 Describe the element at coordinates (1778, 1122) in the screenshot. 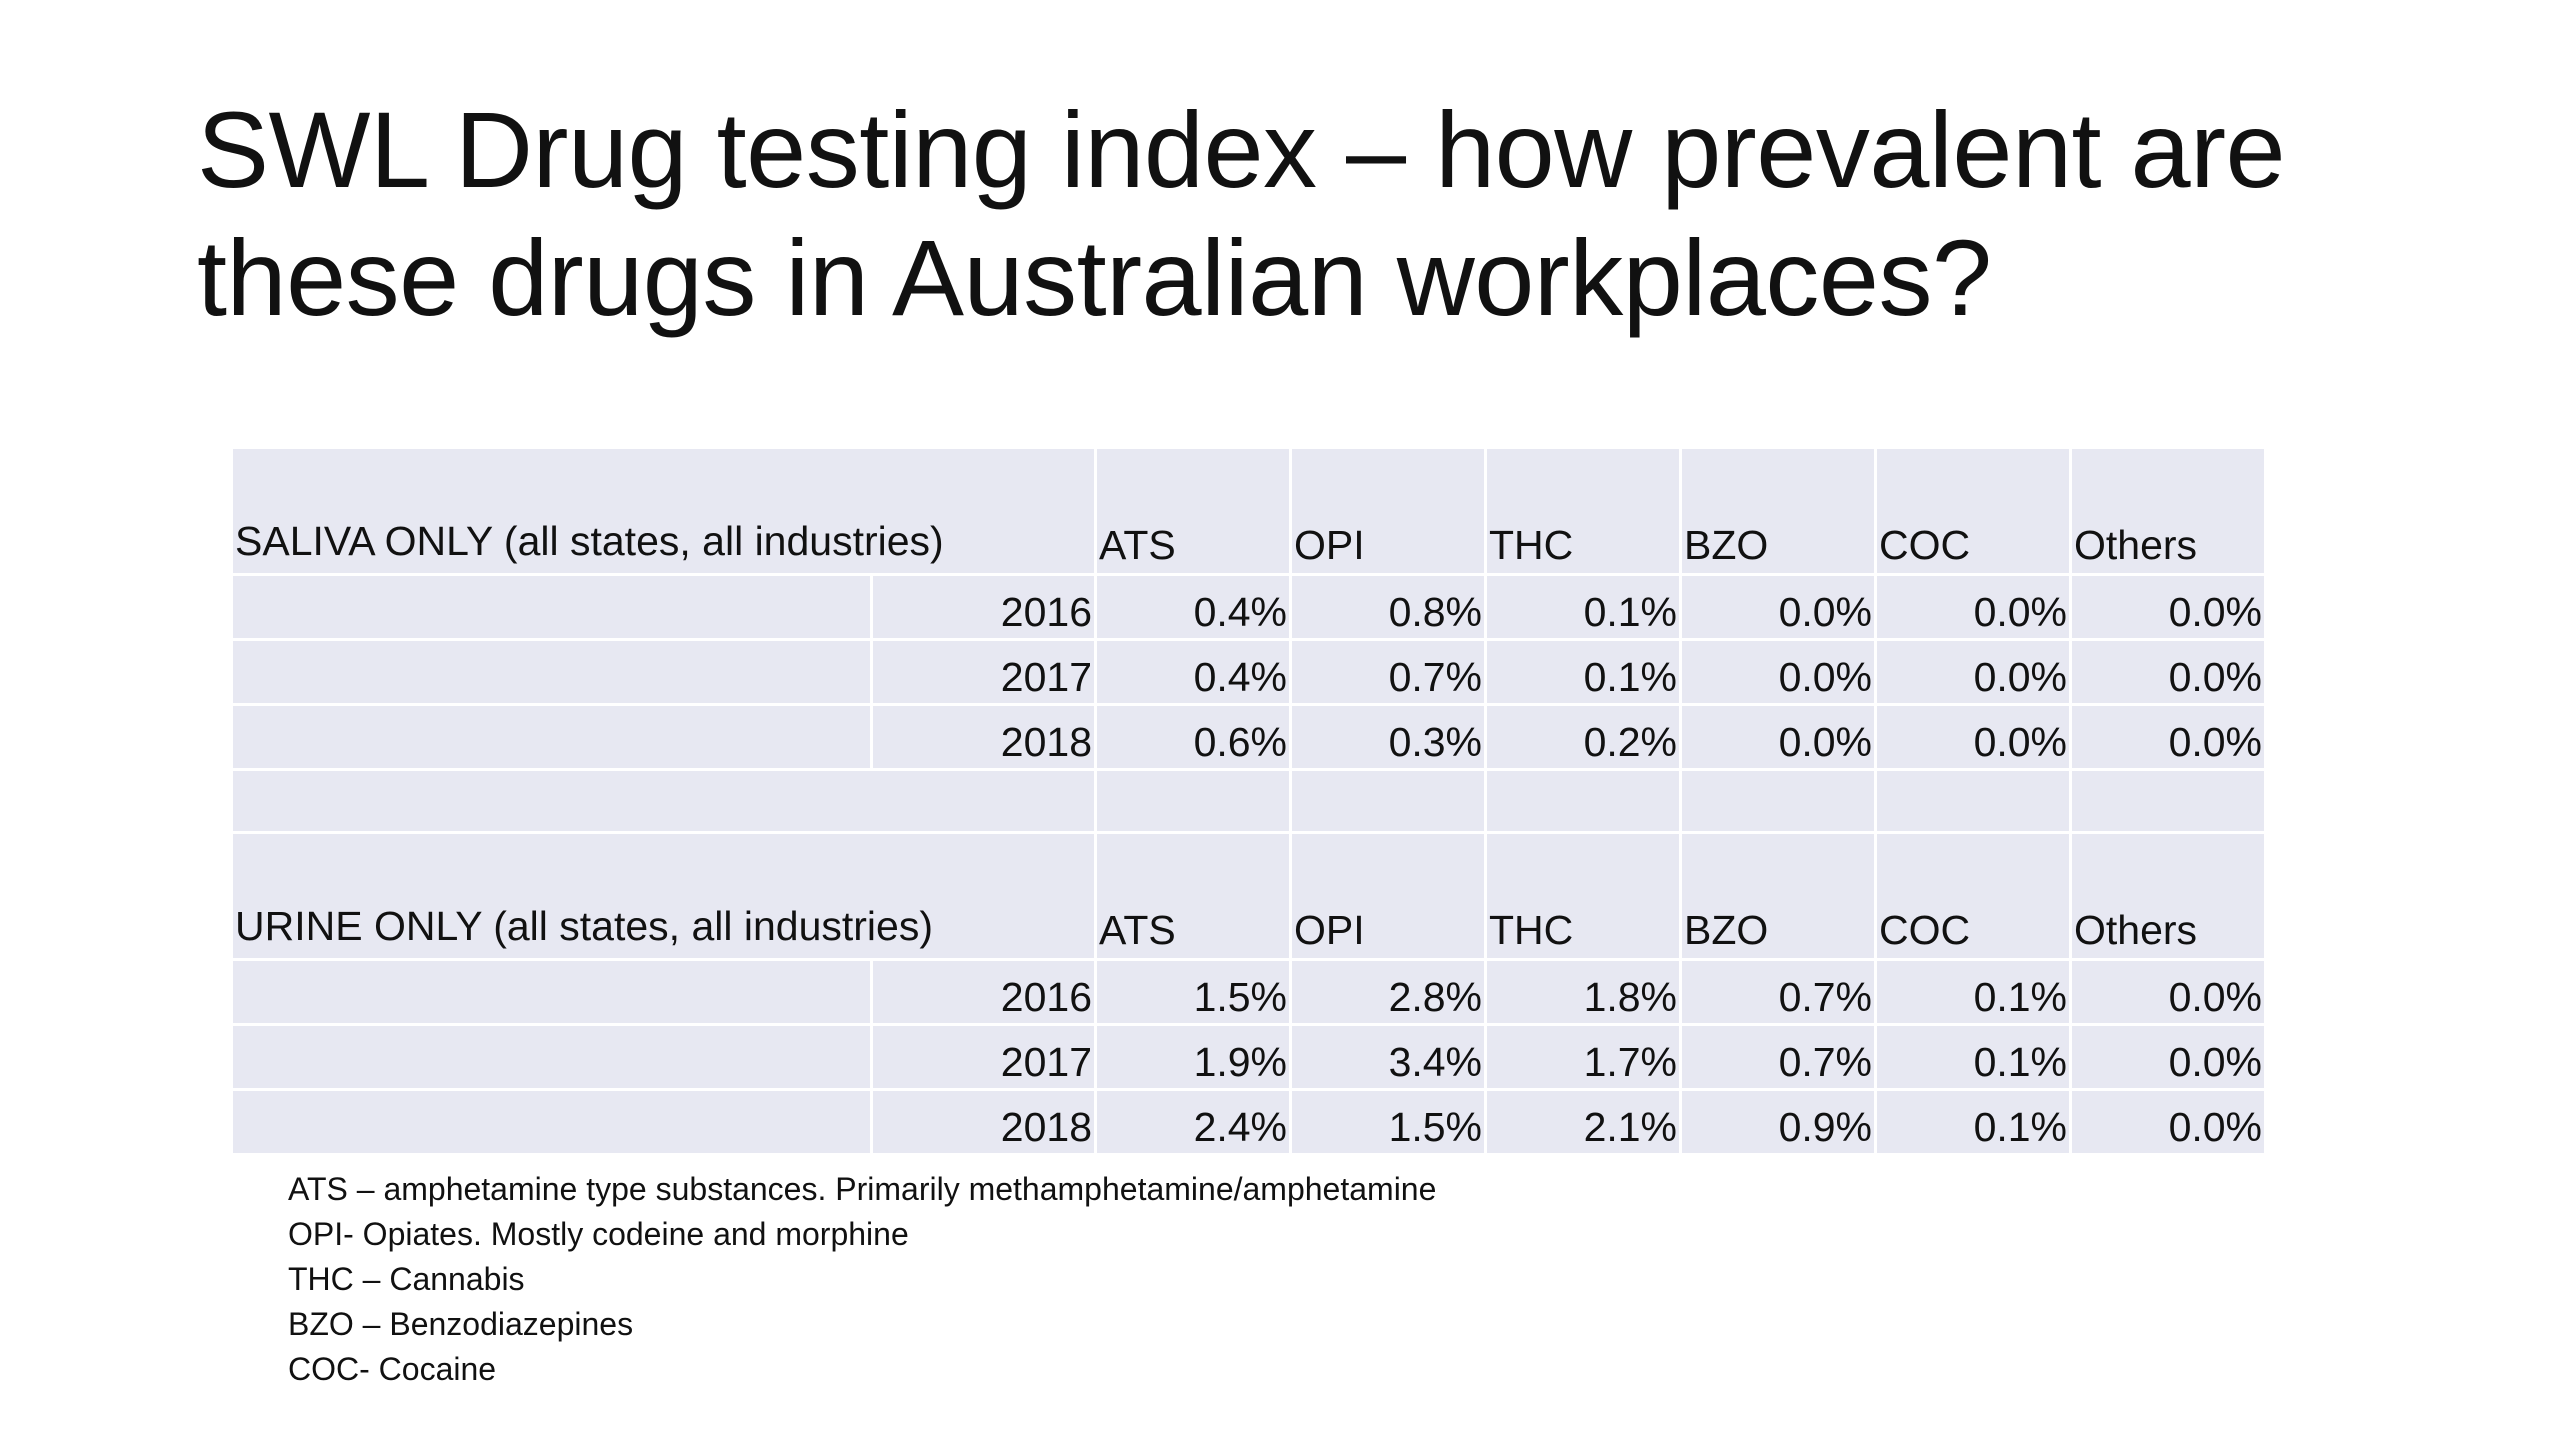

I see `value-cell-bzo: 0.9%` at that location.